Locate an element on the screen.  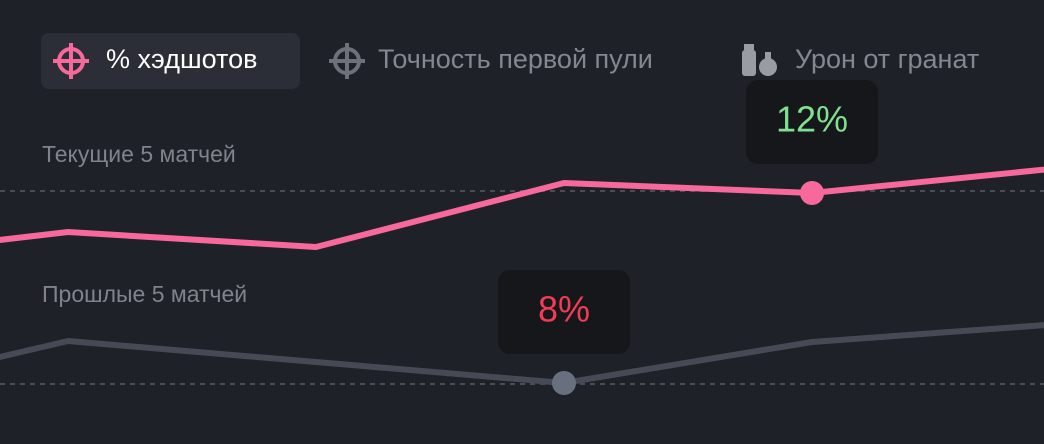
tooltip-label: 8% is located at coordinates (564, 309).